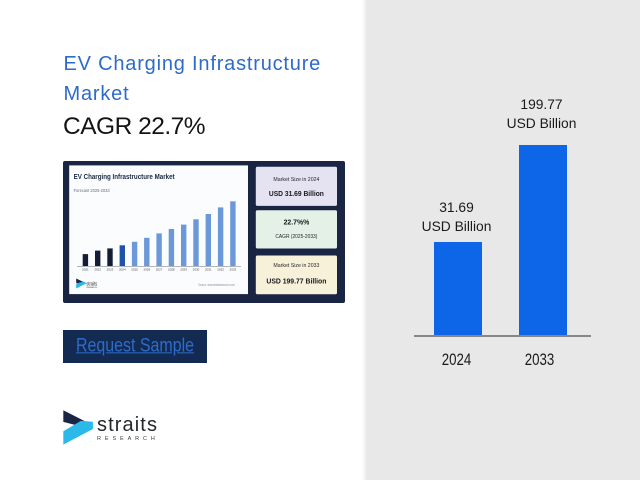 This screenshot has height=480, width=640. Describe the element at coordinates (91, 284) in the screenshot. I see `svg-text: straits` at that location.